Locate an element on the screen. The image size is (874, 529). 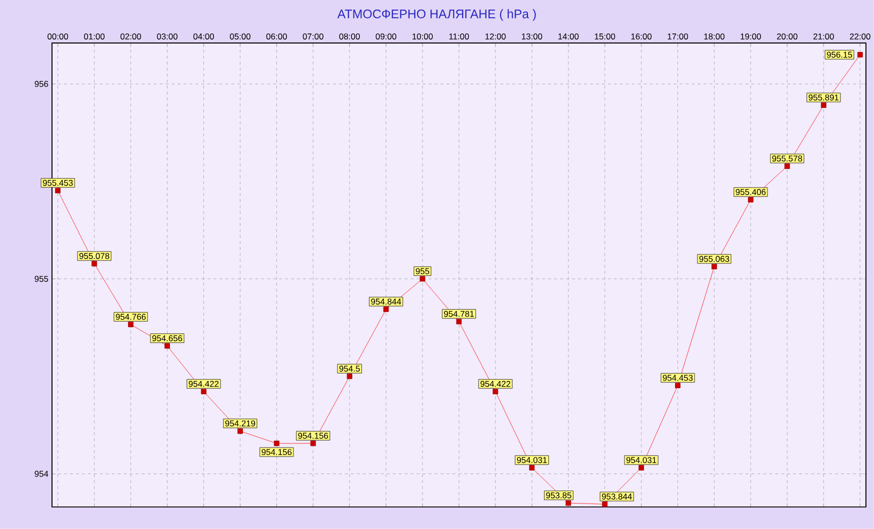
chart-title: АТМОСФЕРНО НАЛЯГАНЕ ( hPa ) is located at coordinates (436, 15).